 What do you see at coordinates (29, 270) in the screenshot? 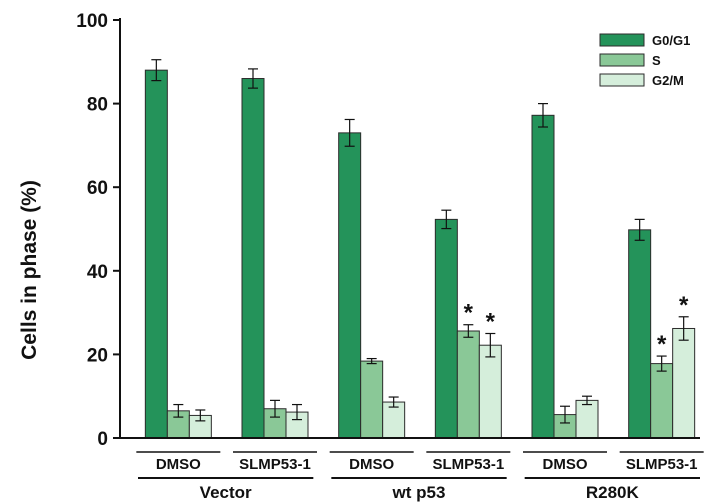
I see `y-axis-label: Cells in phase (%)` at bounding box center [29, 270].